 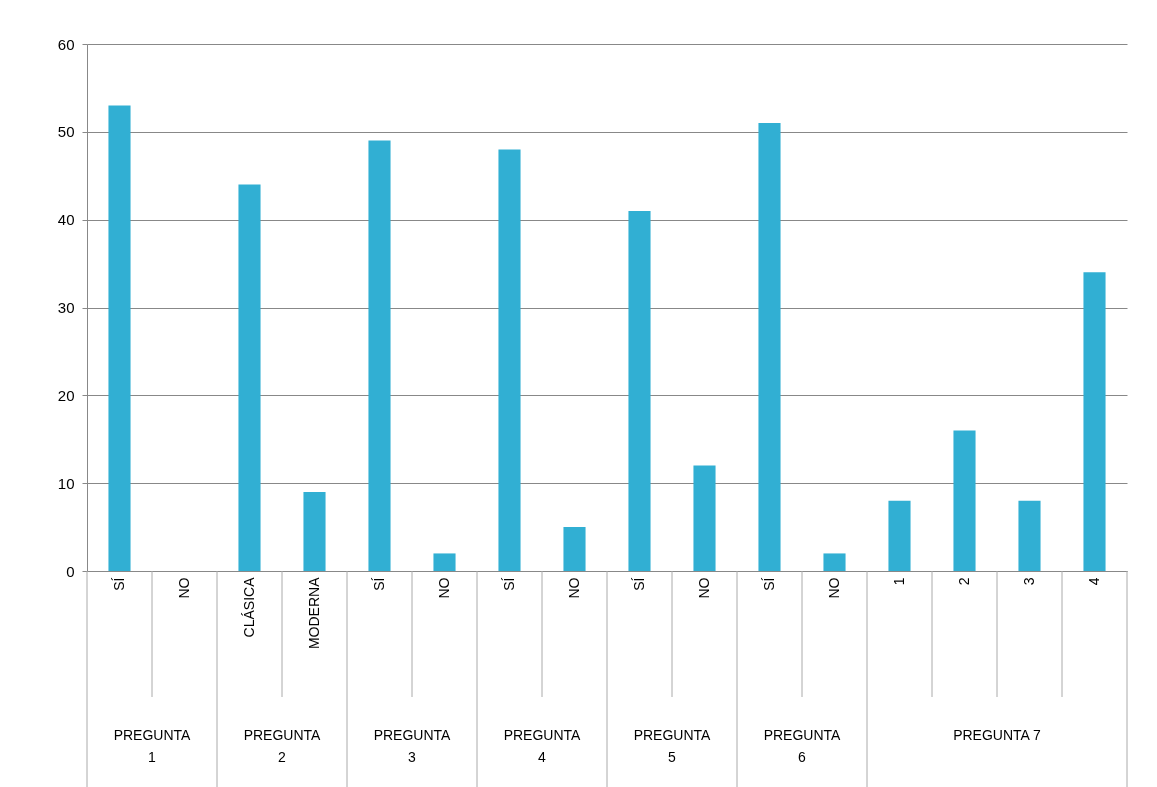 I want to click on y-tick-label: 10, so click(x=66, y=483).